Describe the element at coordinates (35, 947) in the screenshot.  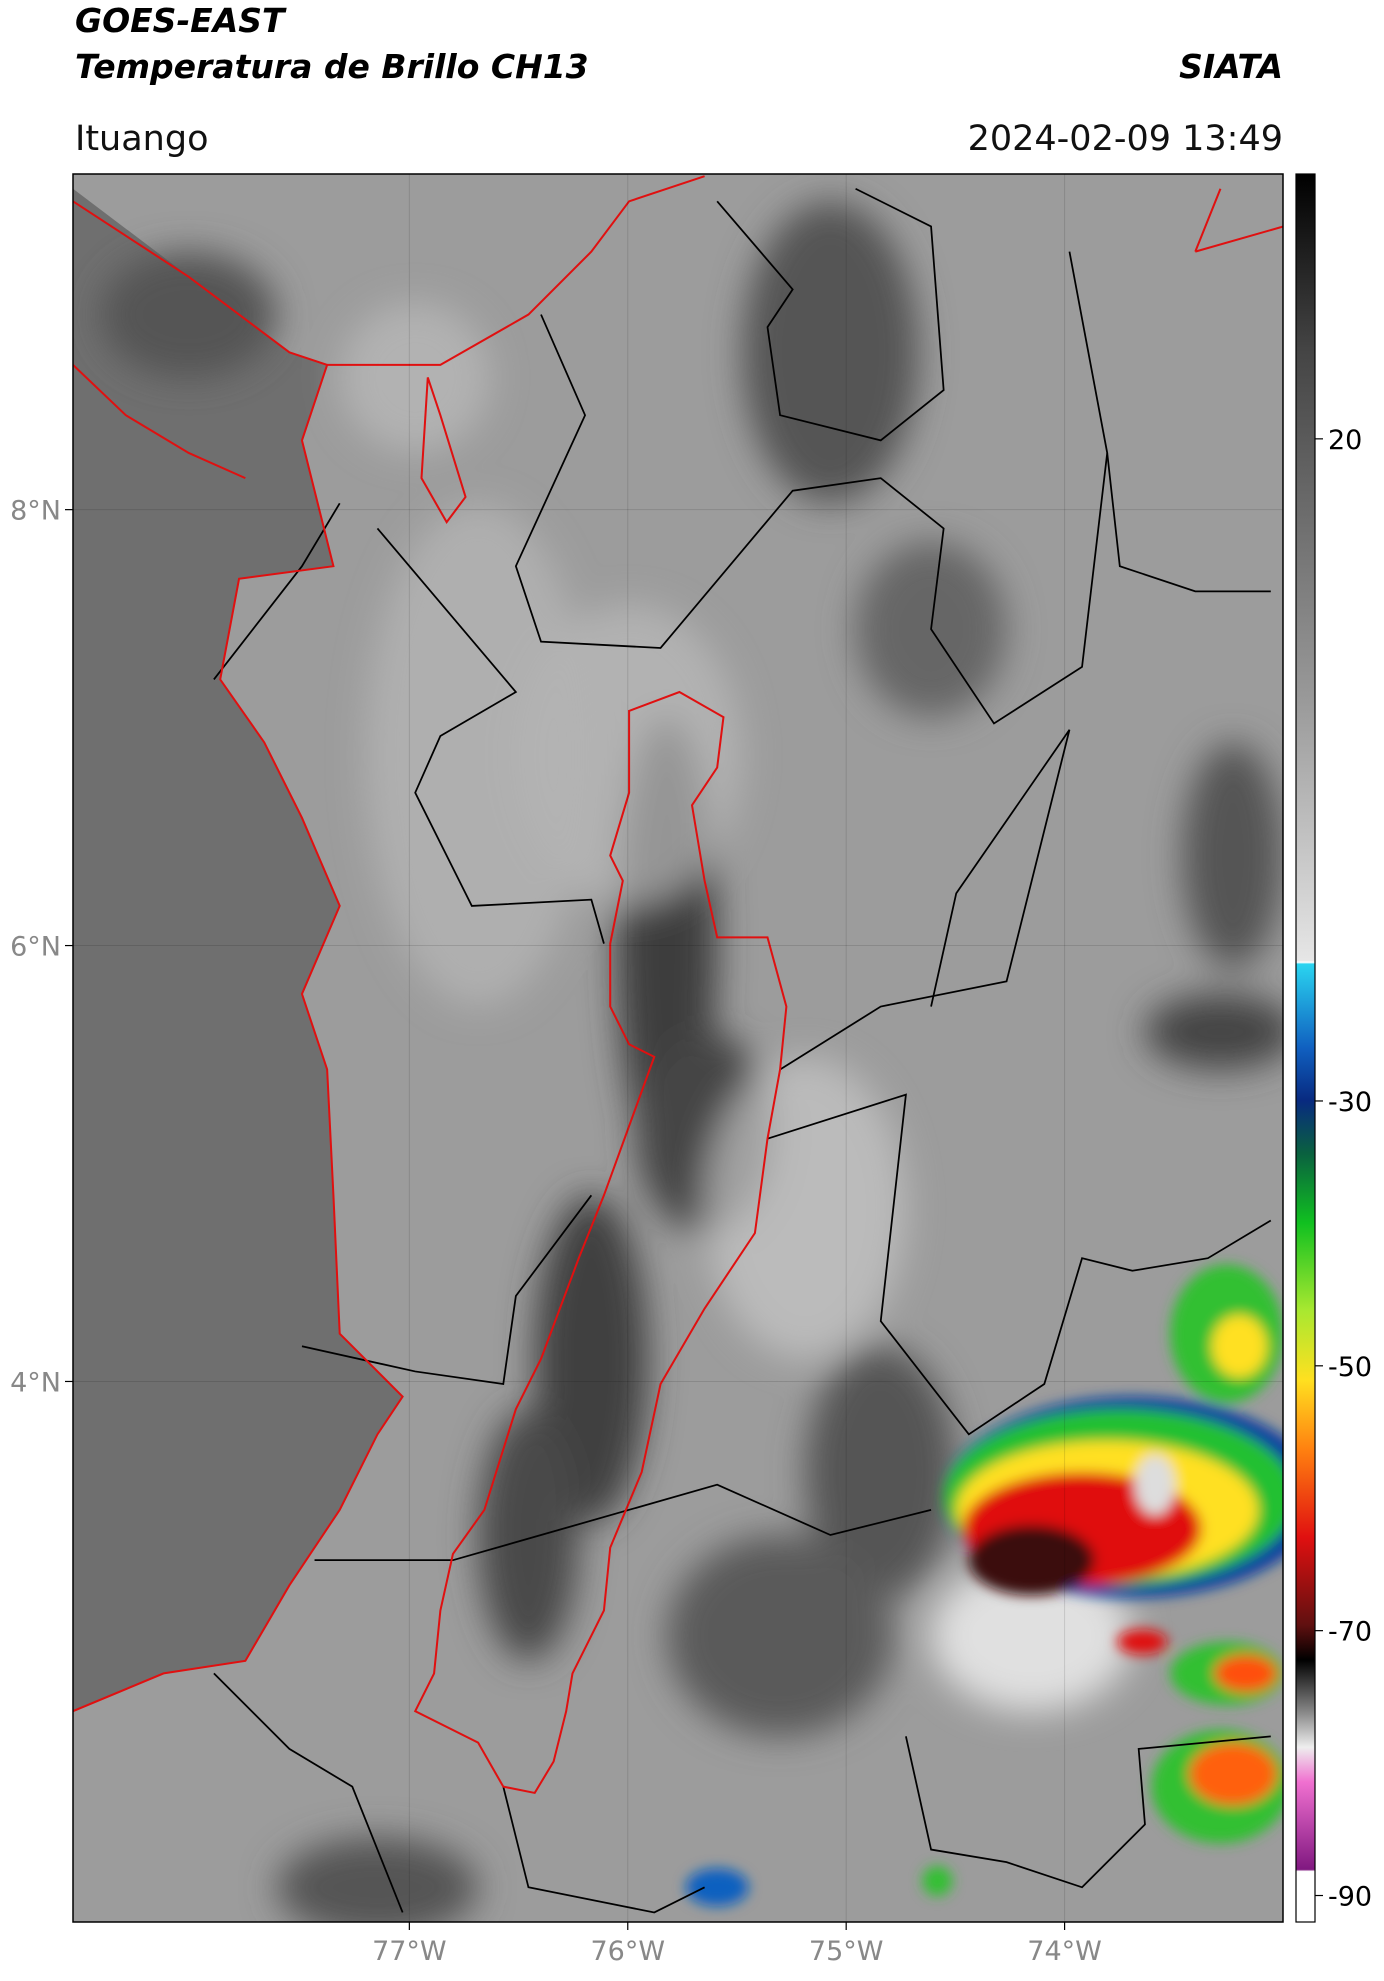
I see `y-tick-label: 6°N` at that location.